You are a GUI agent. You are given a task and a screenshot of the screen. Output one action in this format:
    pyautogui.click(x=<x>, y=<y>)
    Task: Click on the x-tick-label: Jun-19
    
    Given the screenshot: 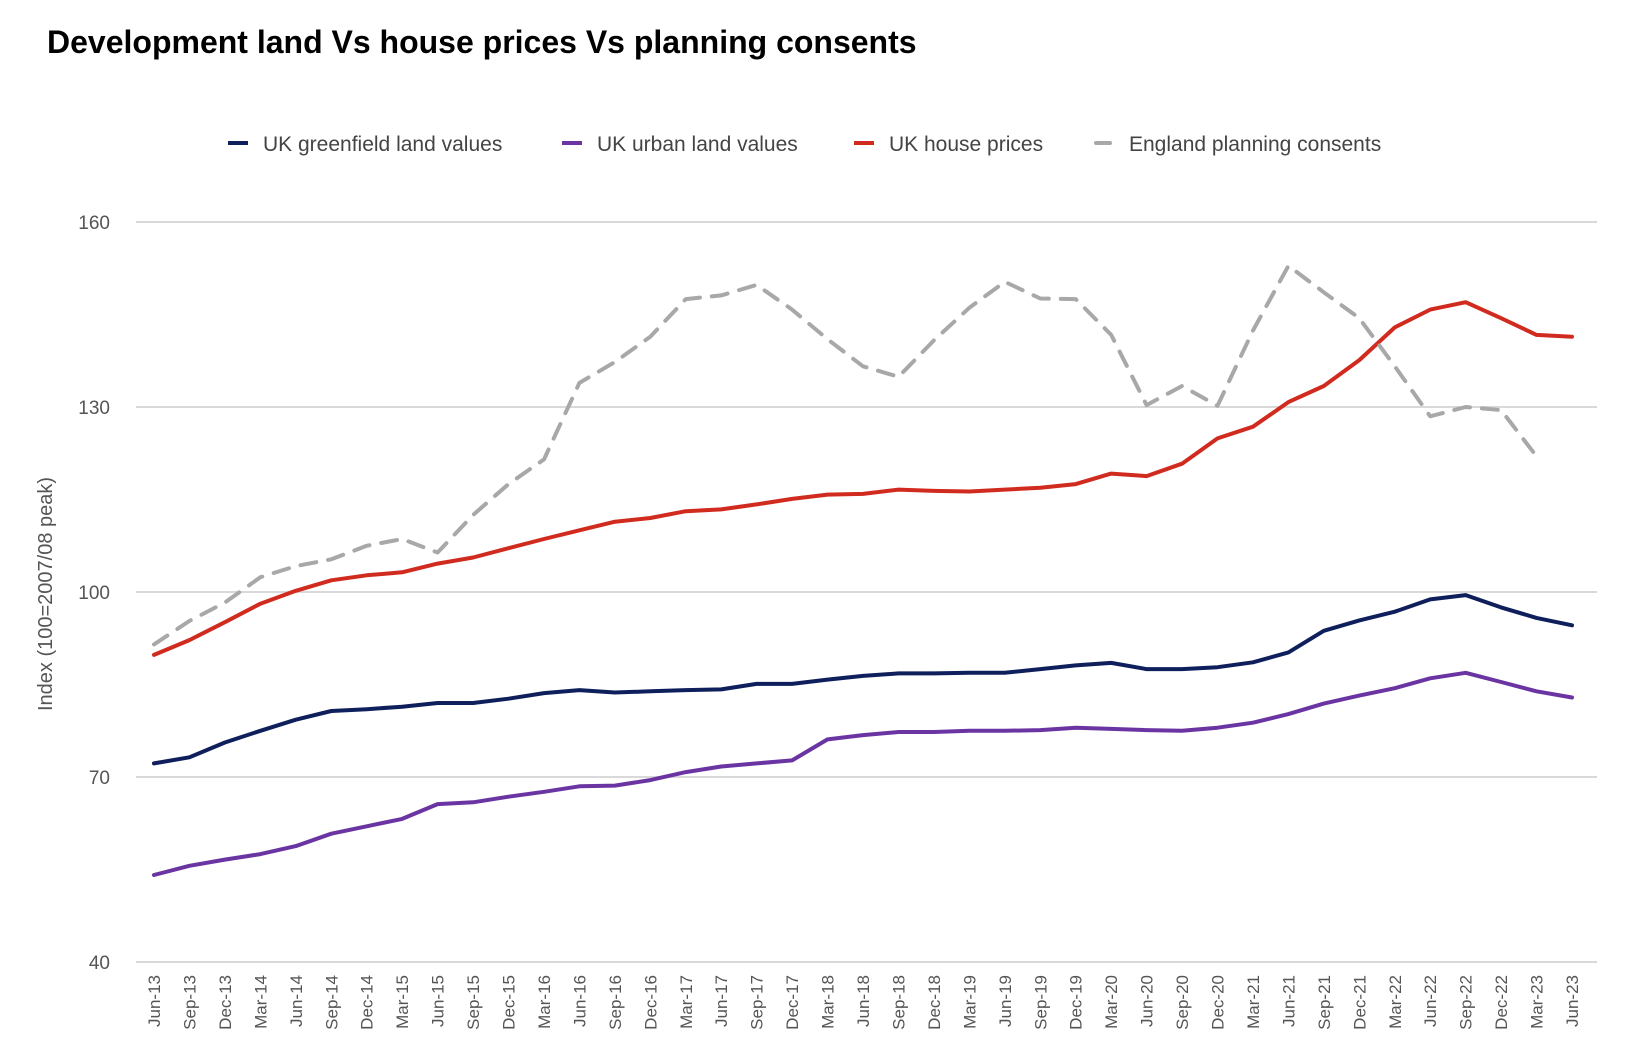 What is the action you would take?
    pyautogui.click(x=1005, y=1001)
    